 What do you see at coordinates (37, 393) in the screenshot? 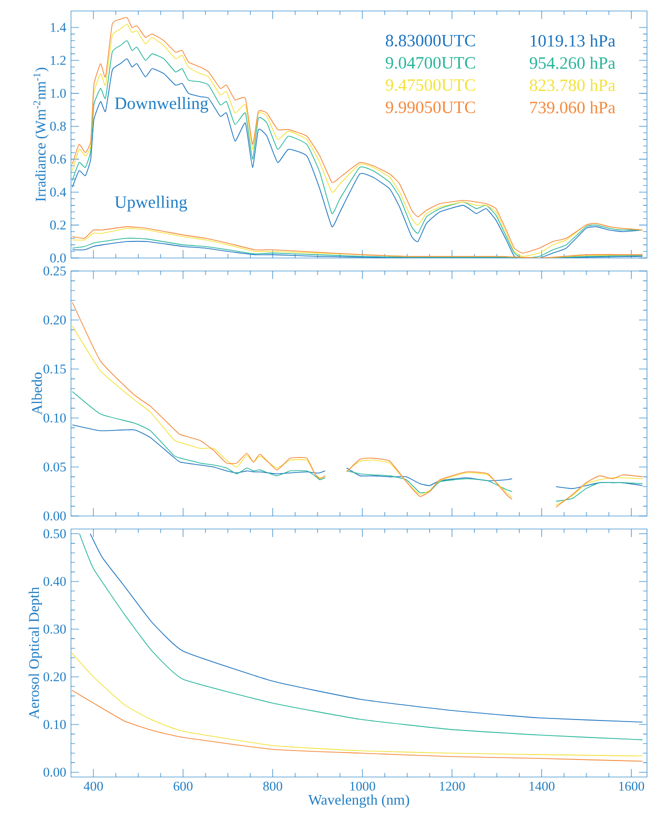
I see `y-axis-title: Albedo` at bounding box center [37, 393].